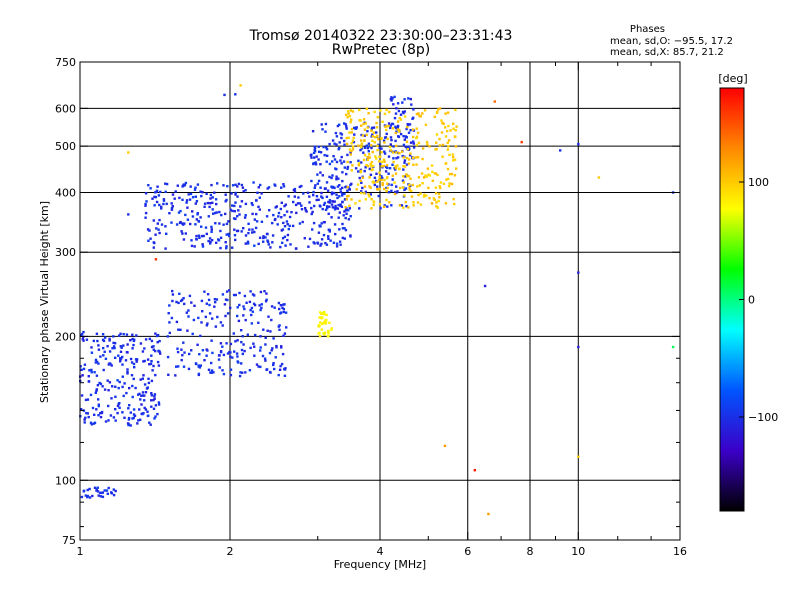  I want to click on phases-x-stats: mean, sd,X: 85.7, 21.2, so click(667, 52).